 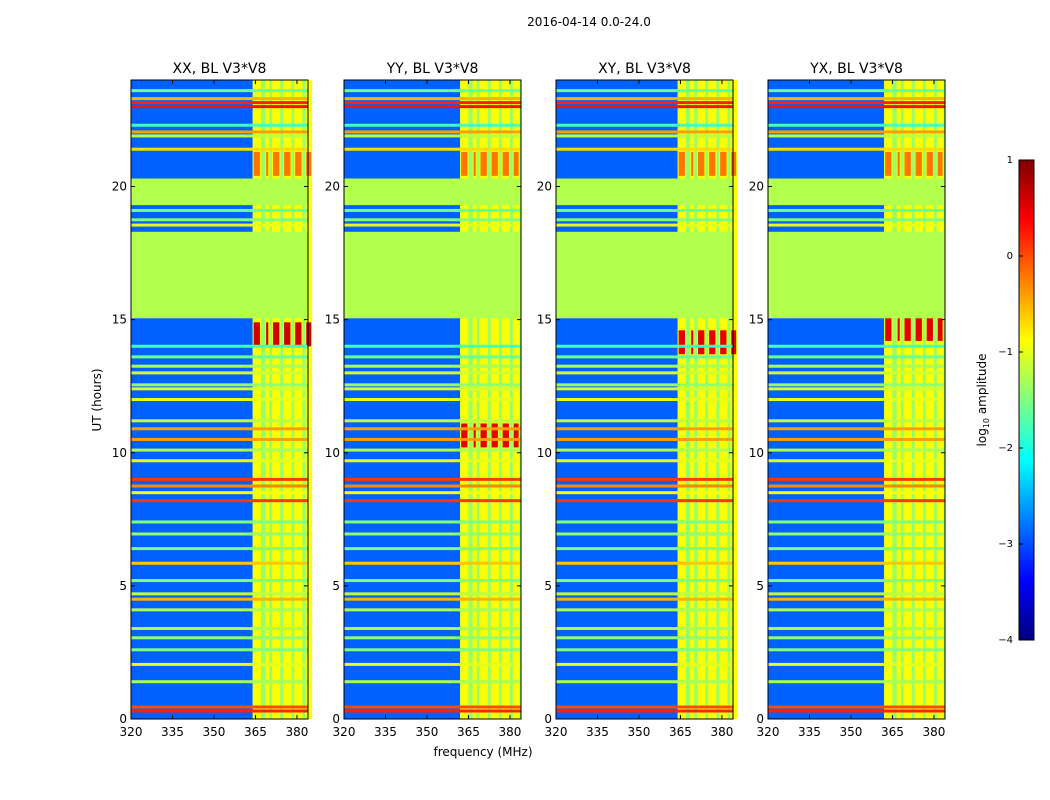 I want to click on colorbar-tick-label: −2, so click(x=1005, y=448).